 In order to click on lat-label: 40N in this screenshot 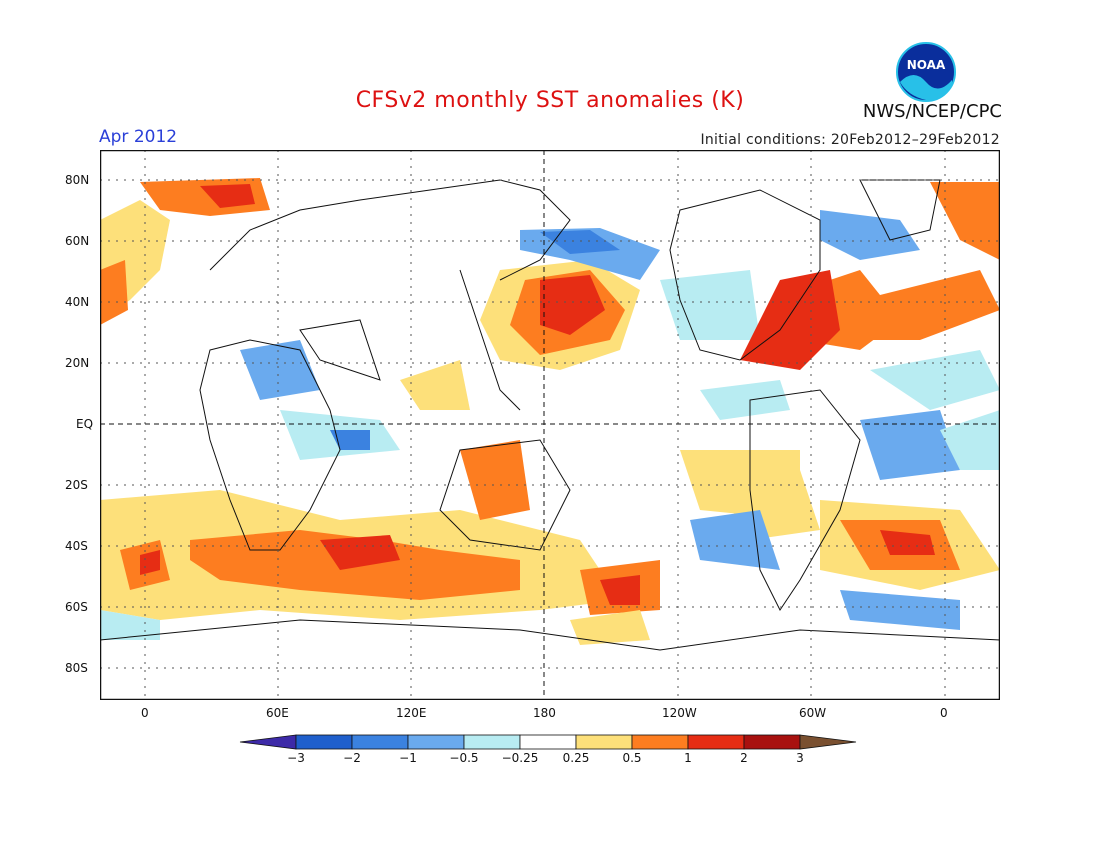, I will do `click(77, 302)`.